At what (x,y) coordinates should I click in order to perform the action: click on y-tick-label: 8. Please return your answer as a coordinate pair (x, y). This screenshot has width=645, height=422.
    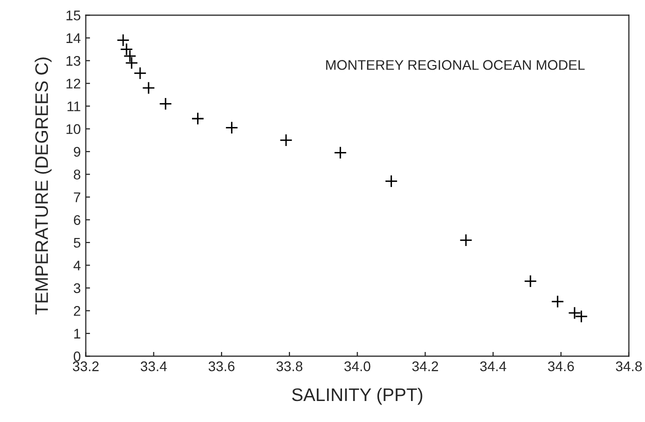
    Looking at the image, I should click on (77, 175).